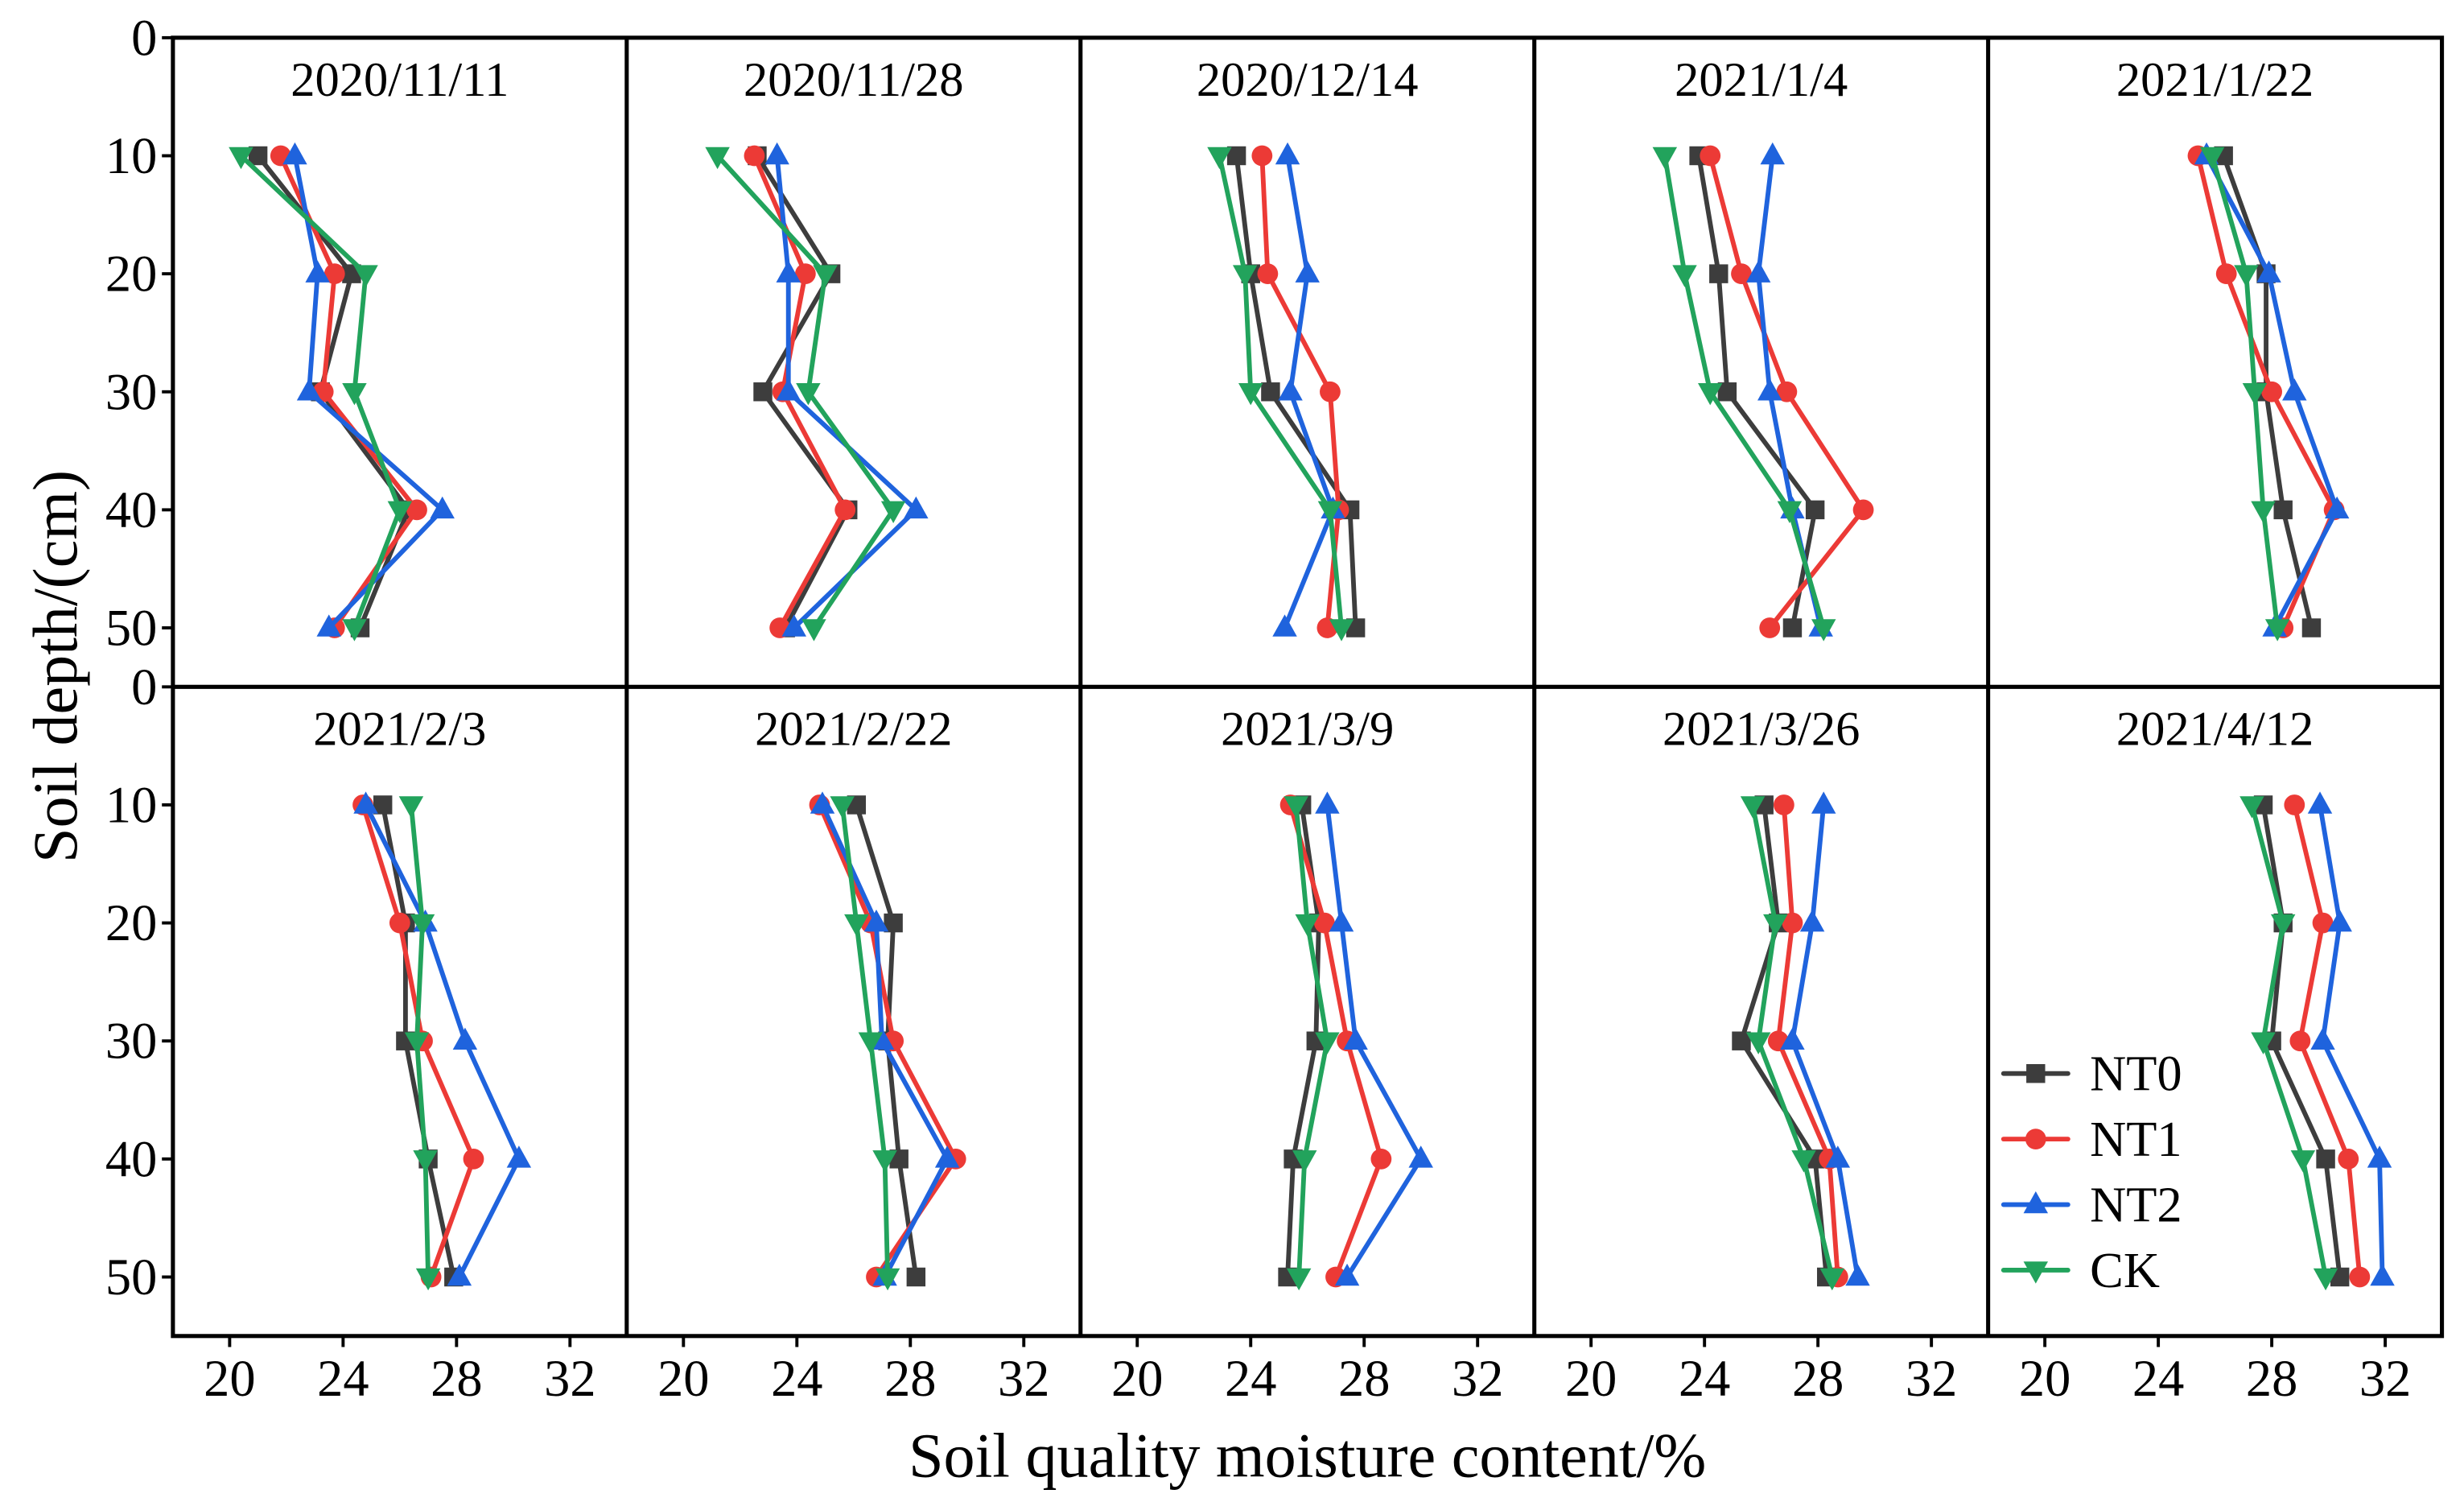 This screenshot has width=2464, height=1502. I want to click on panel-4-series, so click(1763, 392).